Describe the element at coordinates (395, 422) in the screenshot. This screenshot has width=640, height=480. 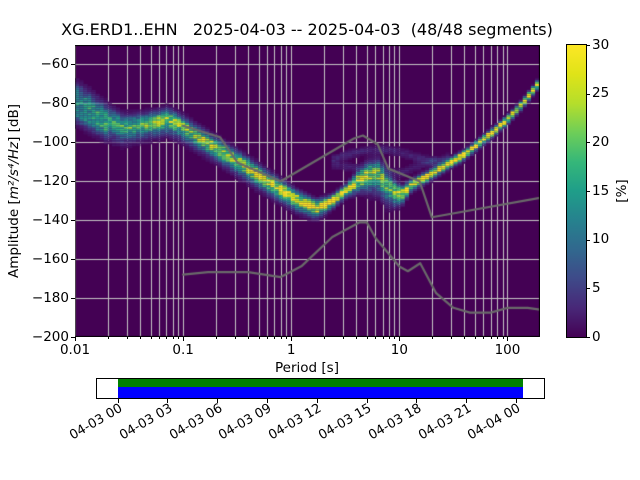
I see `timeline-tick-label-text: 04-03 18` at that location.